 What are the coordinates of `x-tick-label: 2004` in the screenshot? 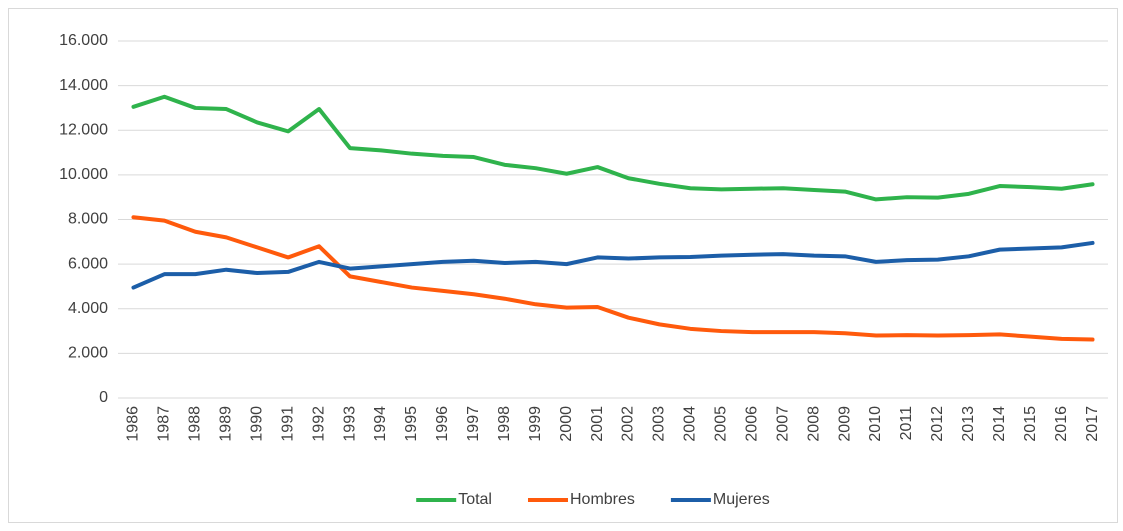 It's located at (690, 424).